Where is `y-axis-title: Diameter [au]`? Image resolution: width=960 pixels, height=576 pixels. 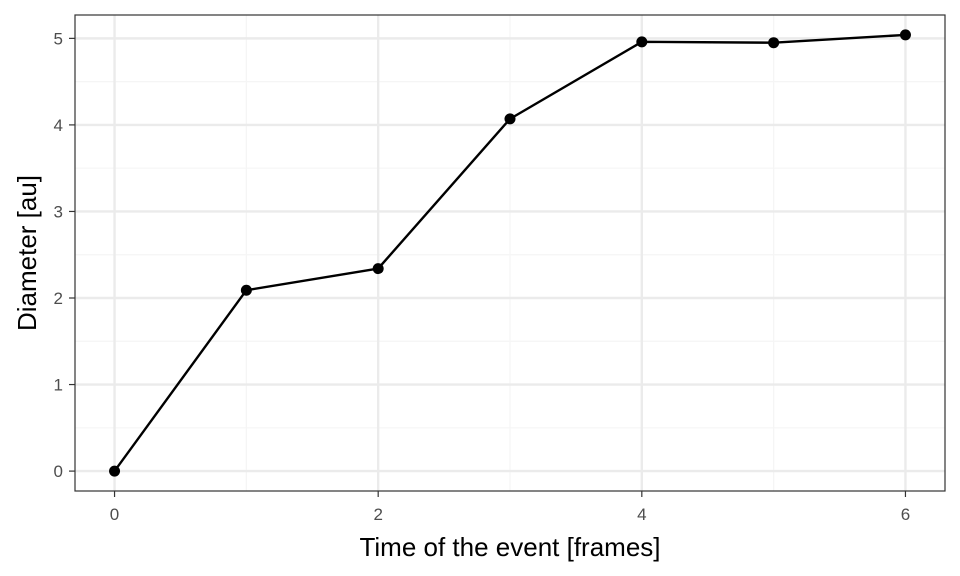 y-axis-title: Diameter [au] is located at coordinates (27, 253).